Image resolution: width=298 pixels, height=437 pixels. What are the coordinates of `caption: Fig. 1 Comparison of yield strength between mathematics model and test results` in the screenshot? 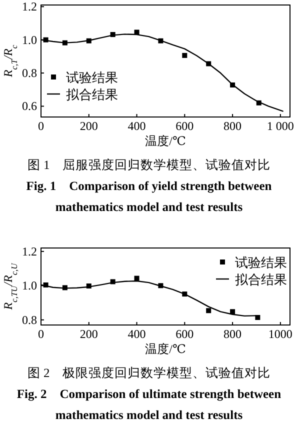 It's located at (149, 196).